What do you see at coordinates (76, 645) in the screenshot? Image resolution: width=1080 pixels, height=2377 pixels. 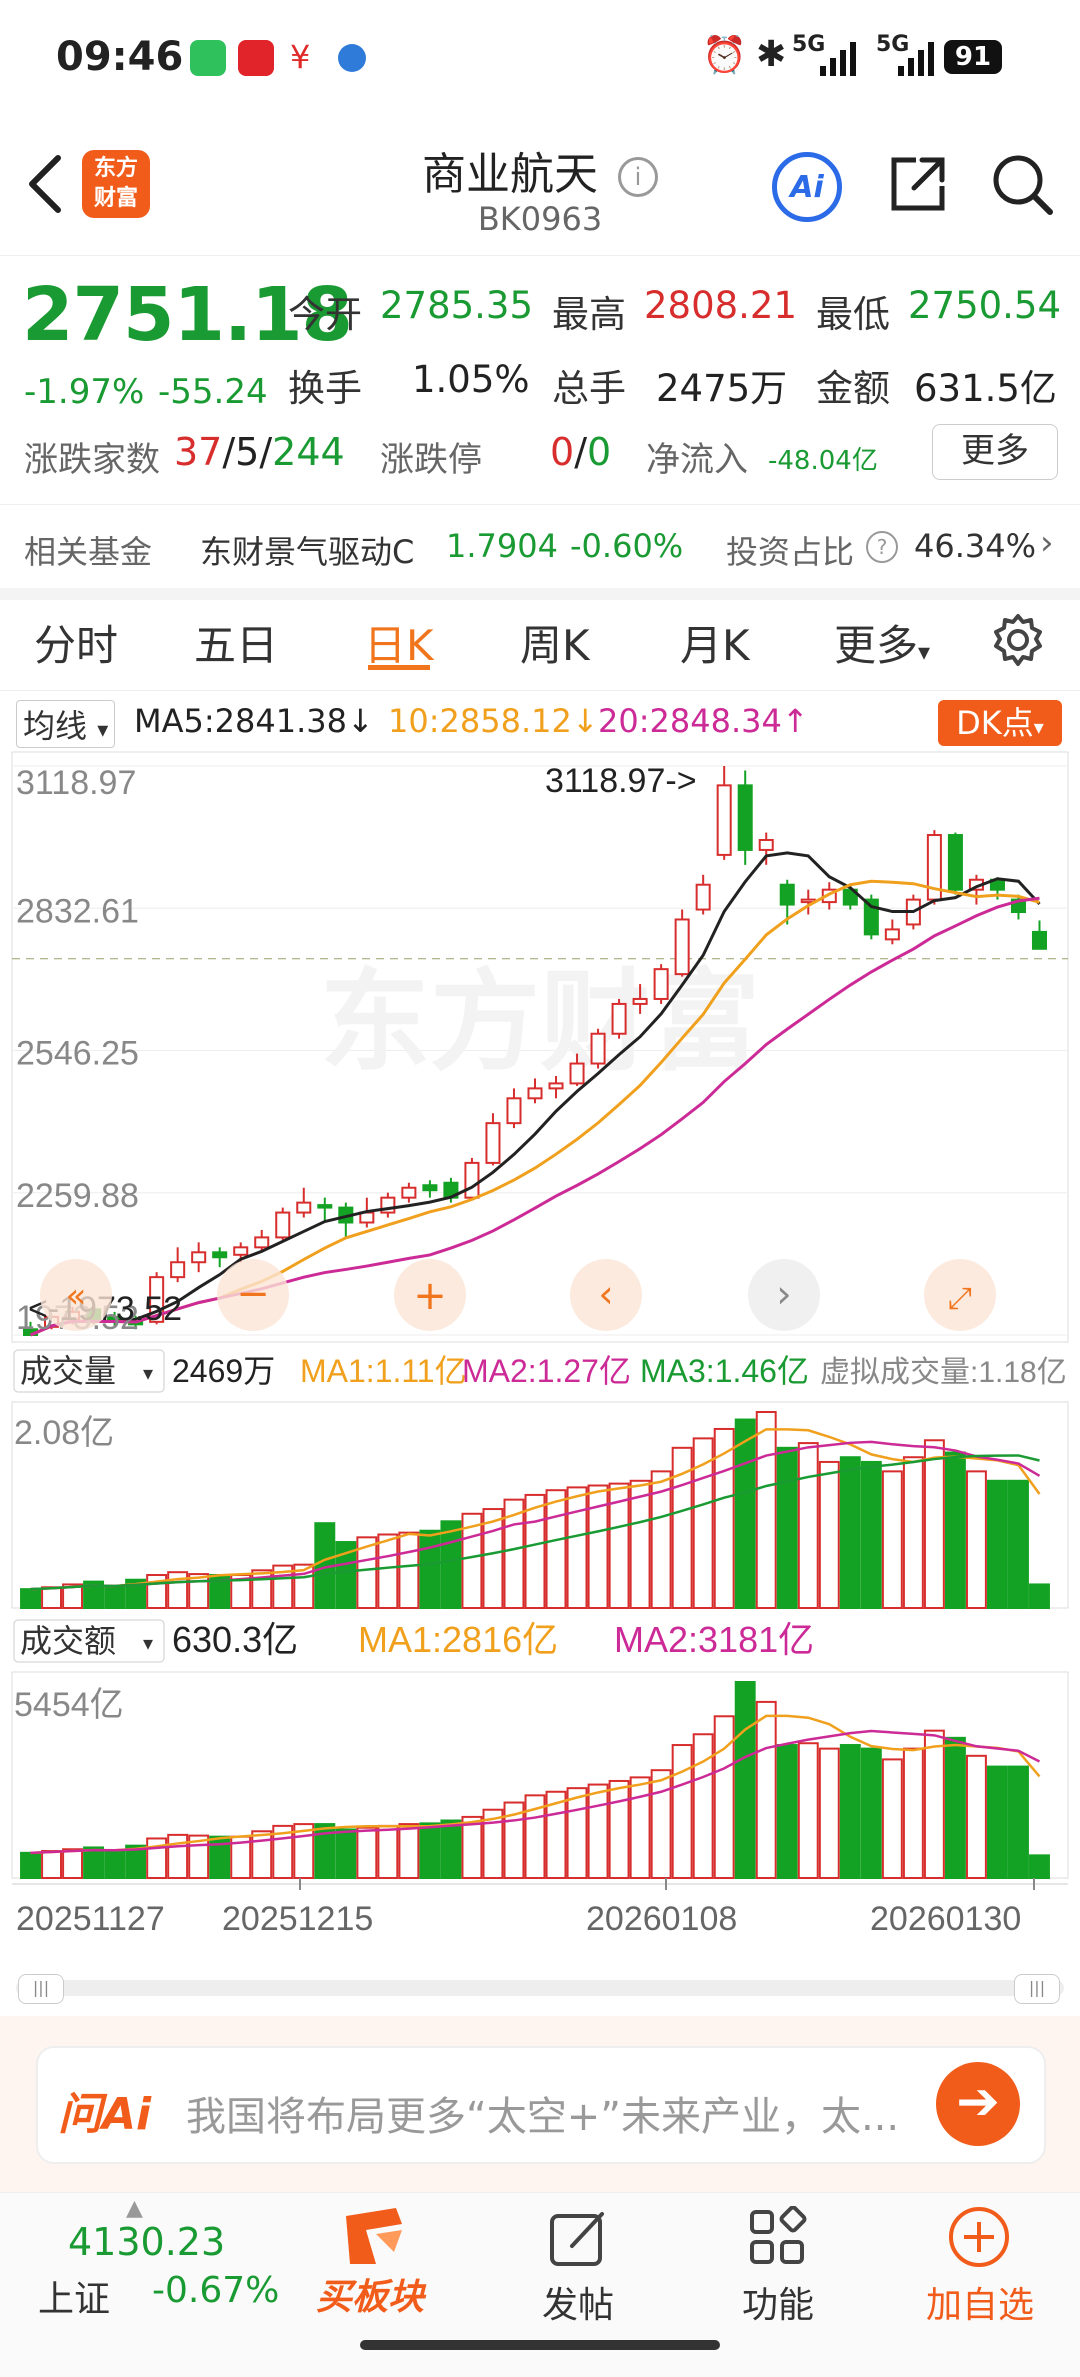 I see `tab-intraday: 分时` at bounding box center [76, 645].